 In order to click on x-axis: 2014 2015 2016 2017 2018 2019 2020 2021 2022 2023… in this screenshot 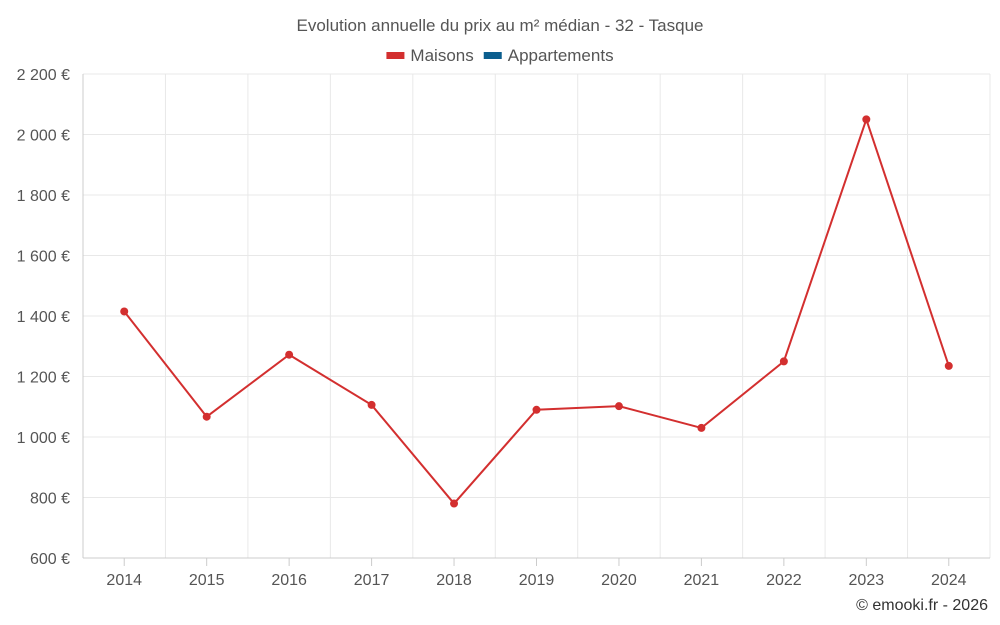, I will do `click(536, 573)`.